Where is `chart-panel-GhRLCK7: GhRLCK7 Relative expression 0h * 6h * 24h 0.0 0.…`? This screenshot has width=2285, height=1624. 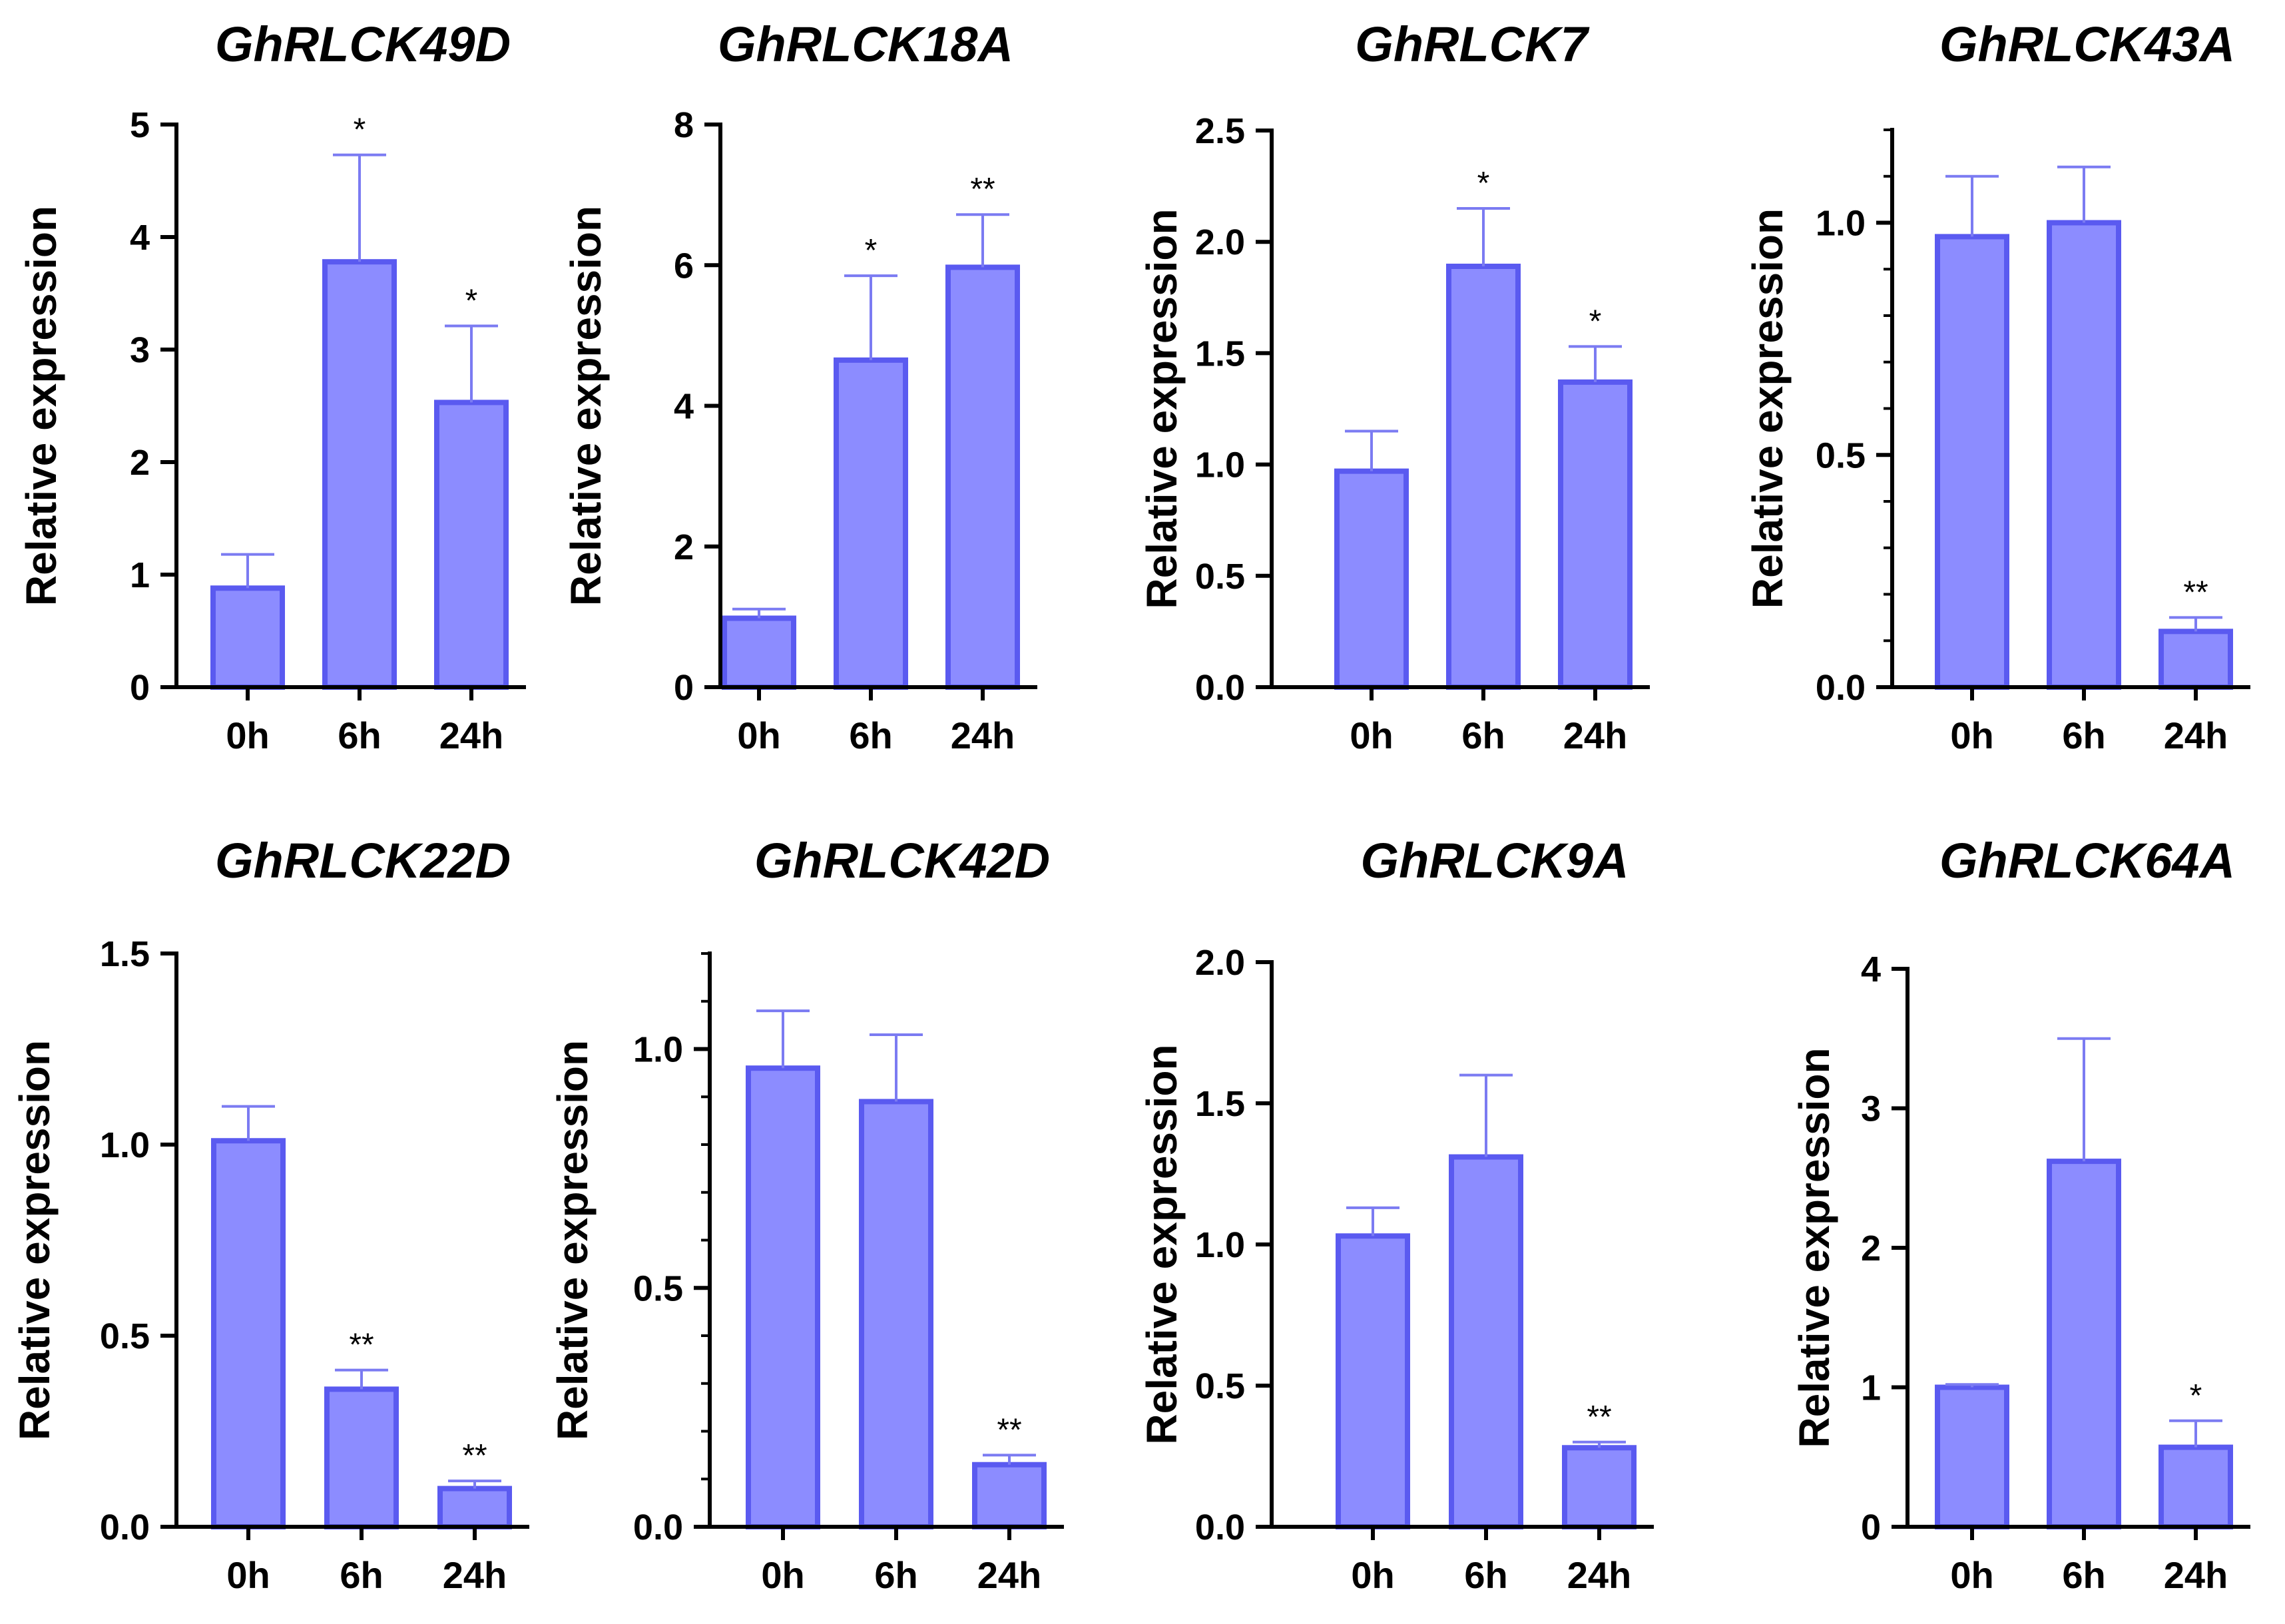 chart-panel-GhRLCK7: GhRLCK7 Relative expression 0h * 6h * 24h 0.0 0.… is located at coordinates (1394, 386).